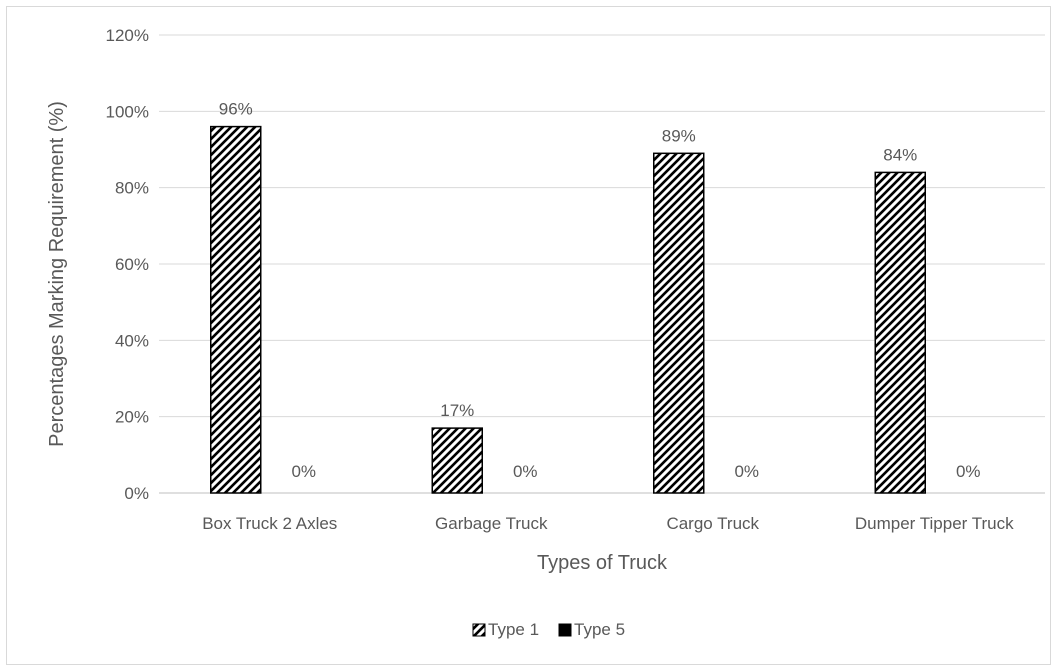  I want to click on y-tick-label: 120%, so click(127, 35).